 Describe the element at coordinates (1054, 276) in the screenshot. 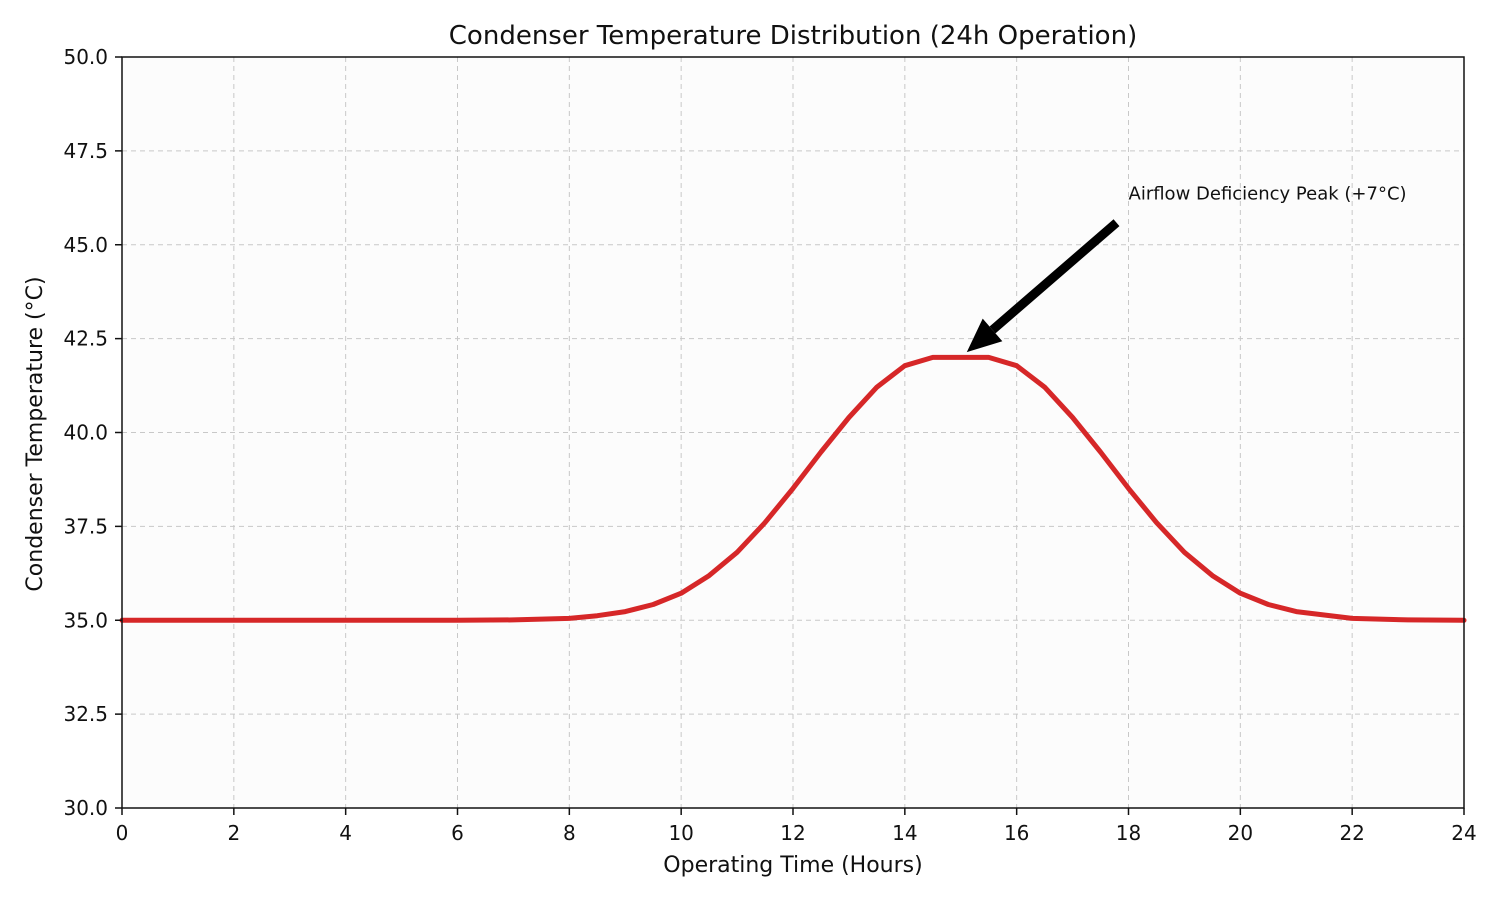

I see `annotation-arrow-shaft` at that location.